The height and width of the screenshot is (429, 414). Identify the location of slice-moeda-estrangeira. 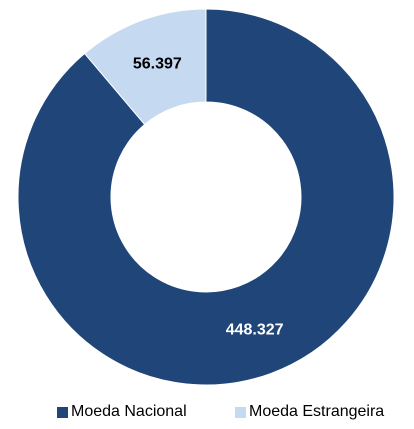
(145, 67).